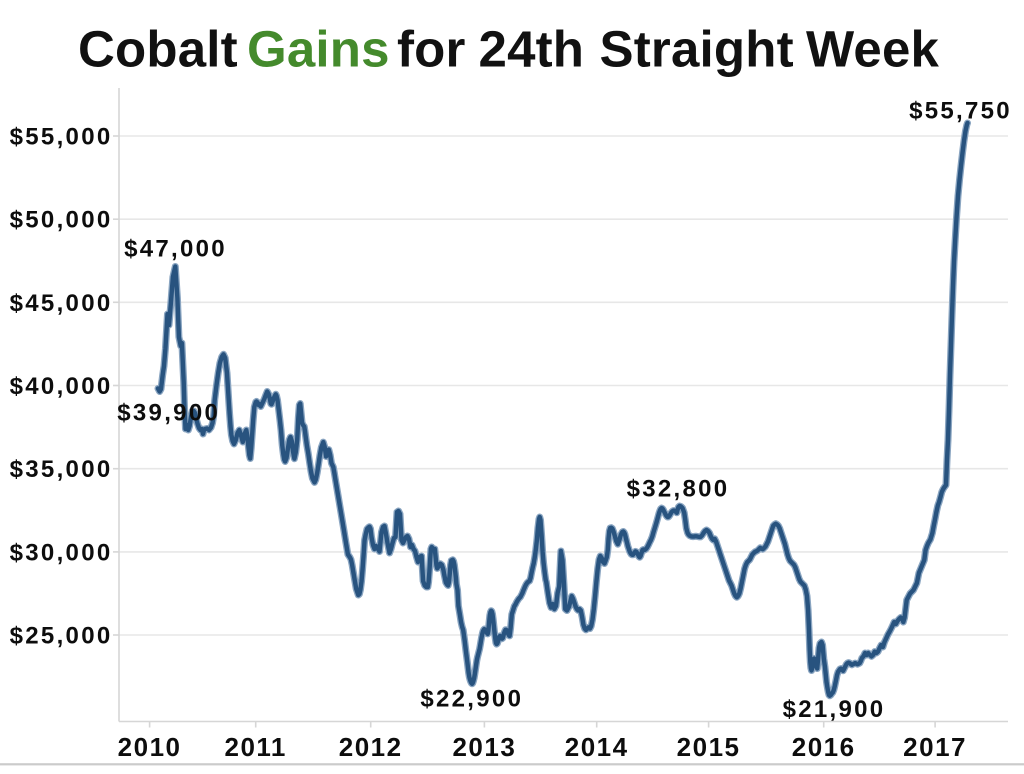  What do you see at coordinates (175, 249) in the screenshot?
I see `svg-text: $47,000` at bounding box center [175, 249].